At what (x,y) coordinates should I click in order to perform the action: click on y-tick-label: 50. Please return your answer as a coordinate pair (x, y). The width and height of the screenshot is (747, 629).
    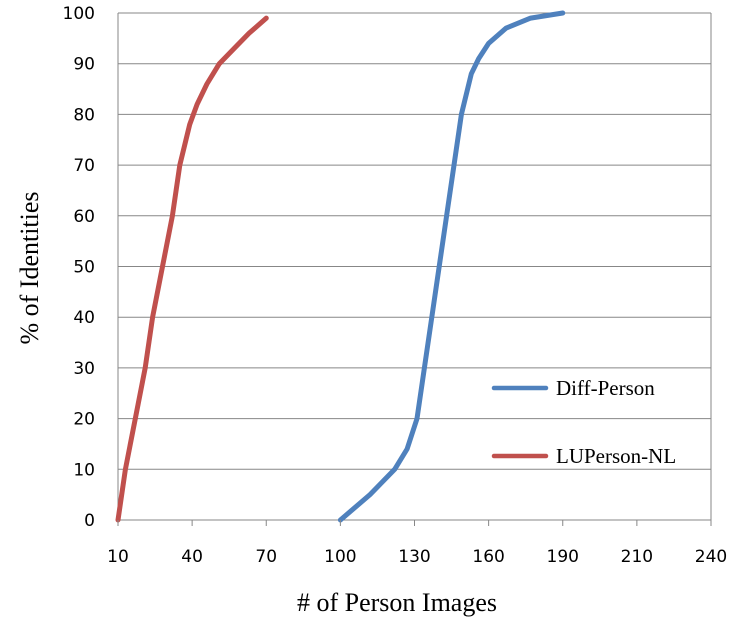
    Looking at the image, I should click on (84, 268).